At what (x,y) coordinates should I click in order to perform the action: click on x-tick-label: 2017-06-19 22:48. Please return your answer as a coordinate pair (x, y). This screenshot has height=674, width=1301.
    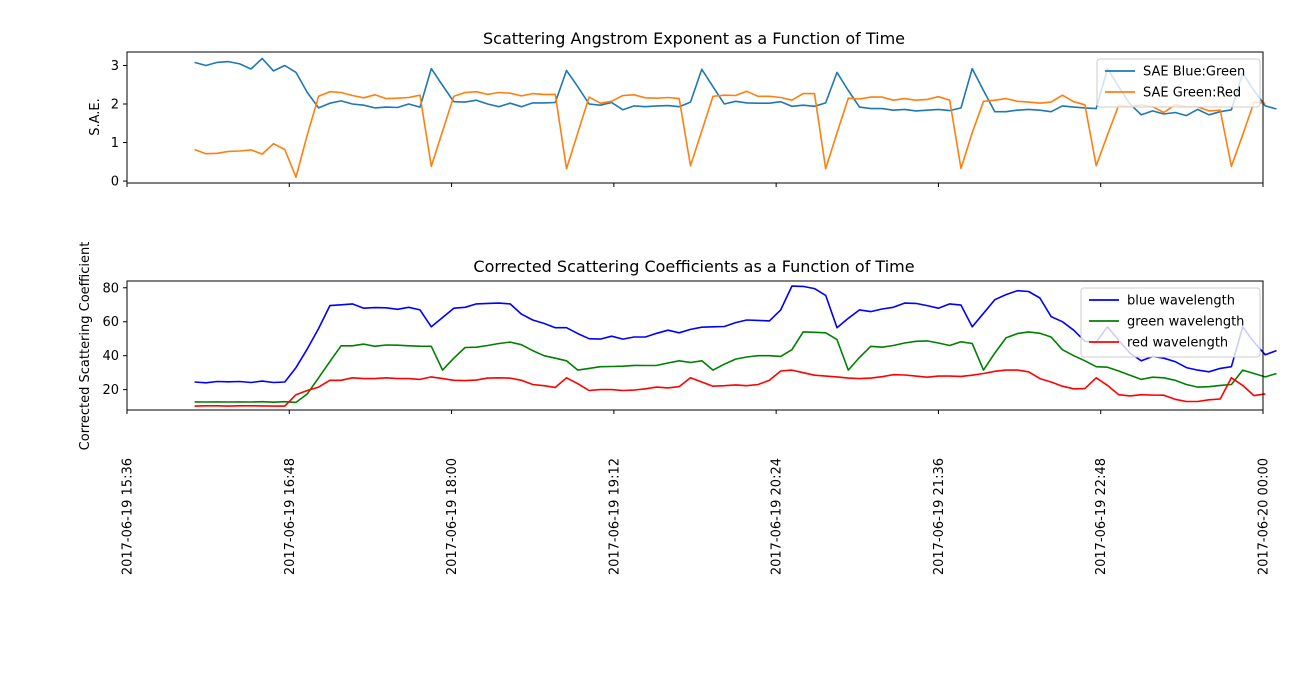
    Looking at the image, I should click on (1101, 516).